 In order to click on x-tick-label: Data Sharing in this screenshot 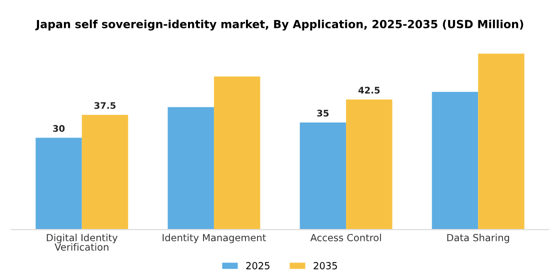, I will do `click(478, 239)`.